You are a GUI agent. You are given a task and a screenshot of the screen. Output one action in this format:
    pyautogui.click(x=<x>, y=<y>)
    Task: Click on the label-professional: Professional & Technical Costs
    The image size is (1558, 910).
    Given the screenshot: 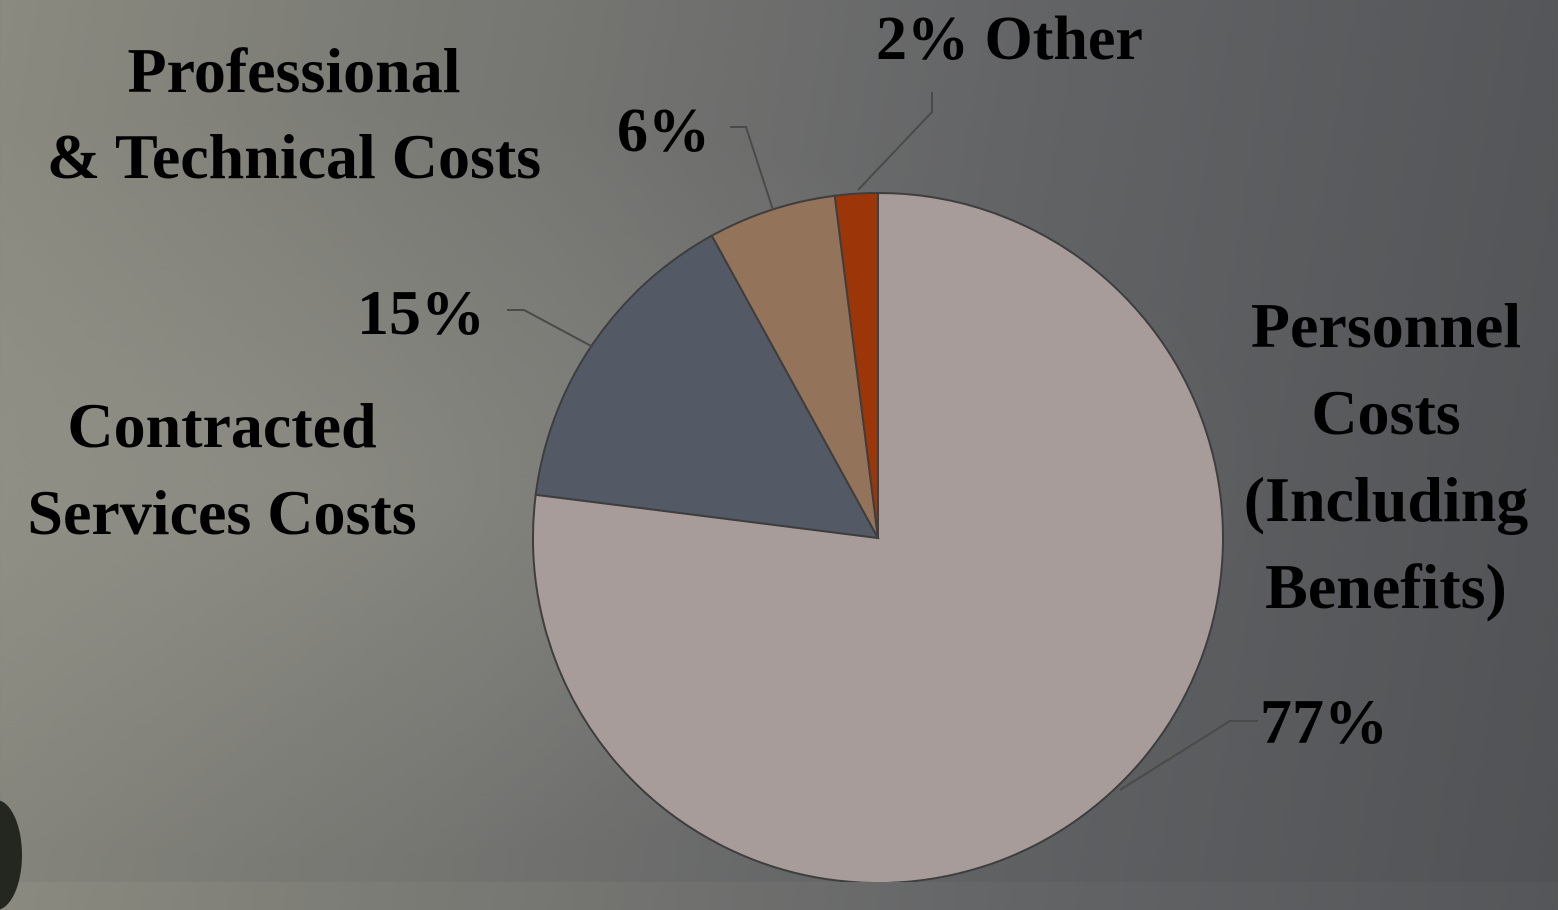 What is the action you would take?
    pyautogui.click(x=294, y=113)
    